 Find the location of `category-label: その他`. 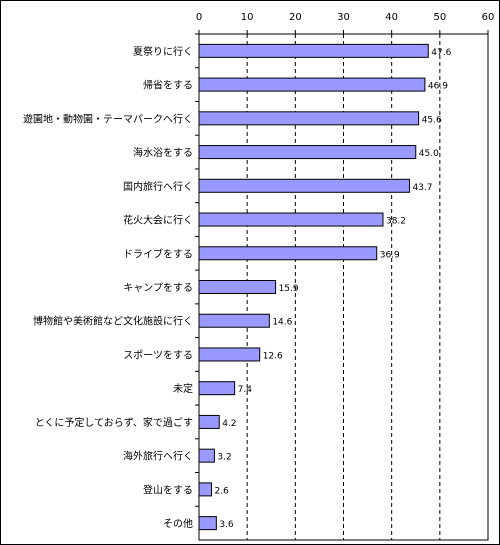

category-label: その他 is located at coordinates (178, 523).